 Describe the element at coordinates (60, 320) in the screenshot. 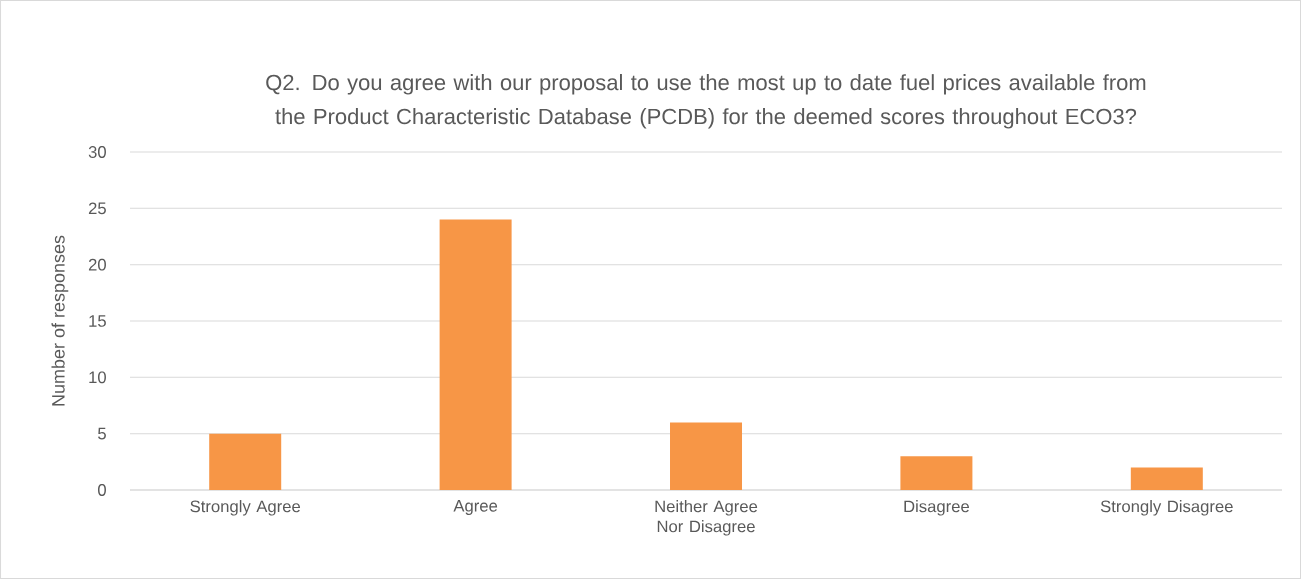

I see `y-axis-title: Number of responses` at that location.